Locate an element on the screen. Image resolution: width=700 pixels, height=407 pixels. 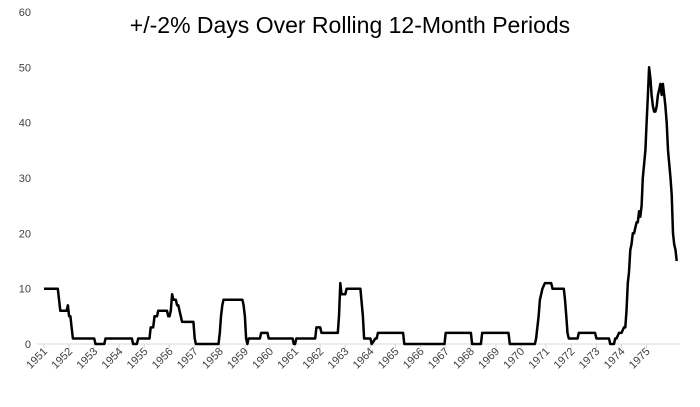
x-tick-label: 1956 is located at coordinates (163, 359).